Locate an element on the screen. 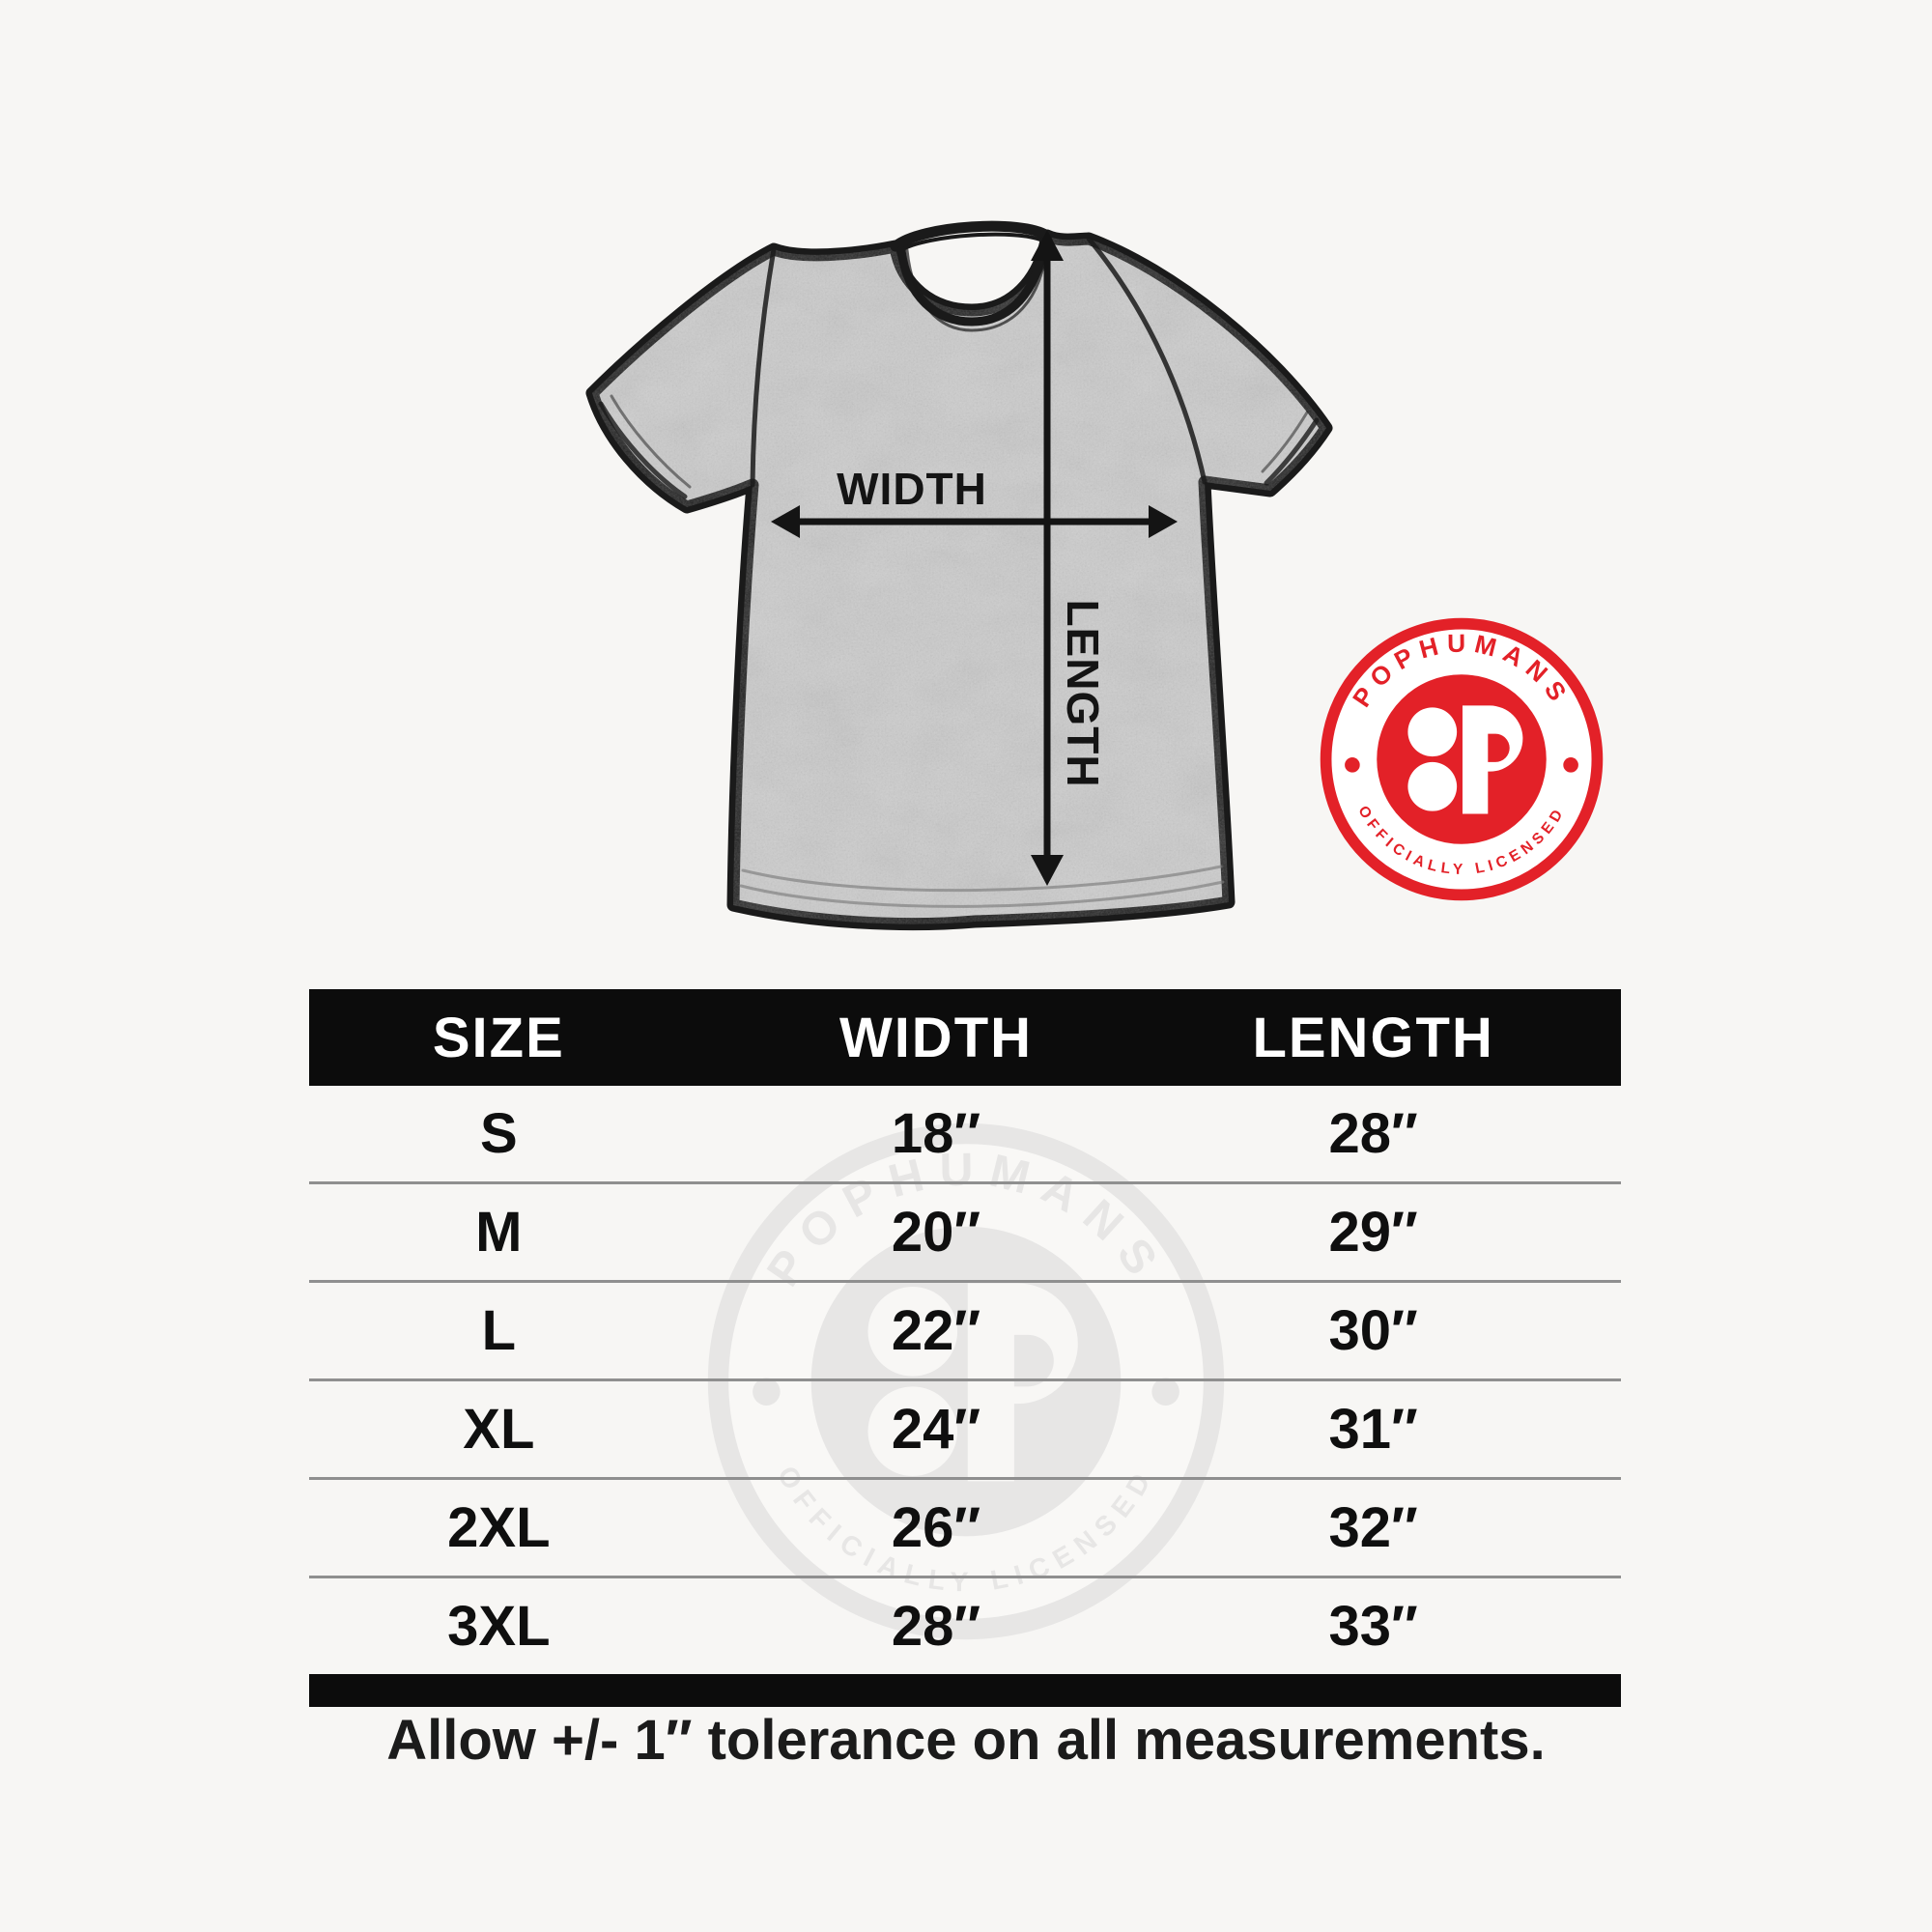  table-row: 3XL 28″ 33″ is located at coordinates (965, 1625).